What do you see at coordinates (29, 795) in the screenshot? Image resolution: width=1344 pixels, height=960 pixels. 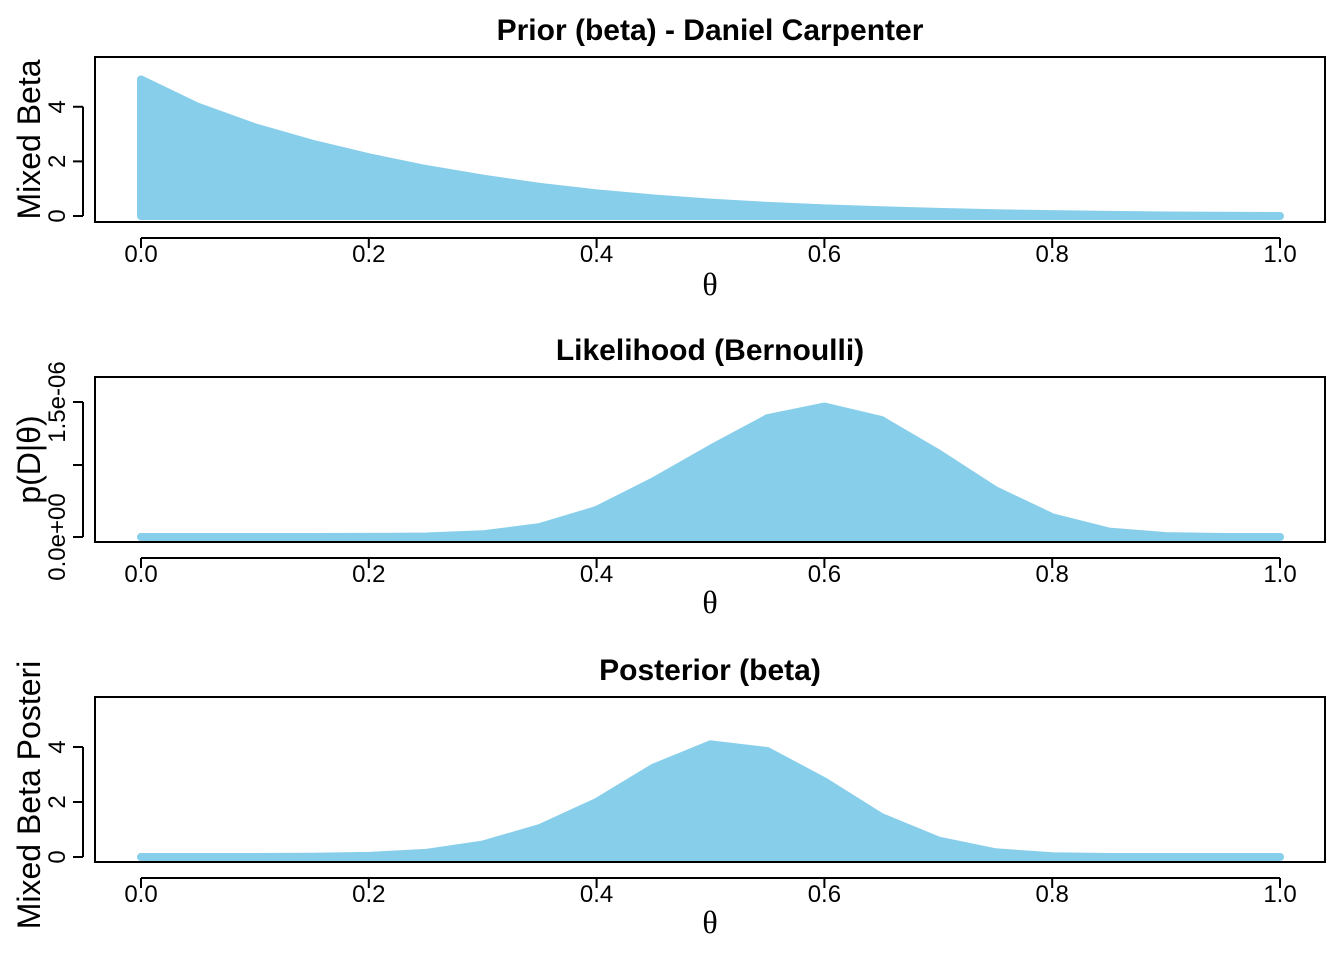 I see `y-axis-label: Mixed Beta Posteri` at bounding box center [29, 795].